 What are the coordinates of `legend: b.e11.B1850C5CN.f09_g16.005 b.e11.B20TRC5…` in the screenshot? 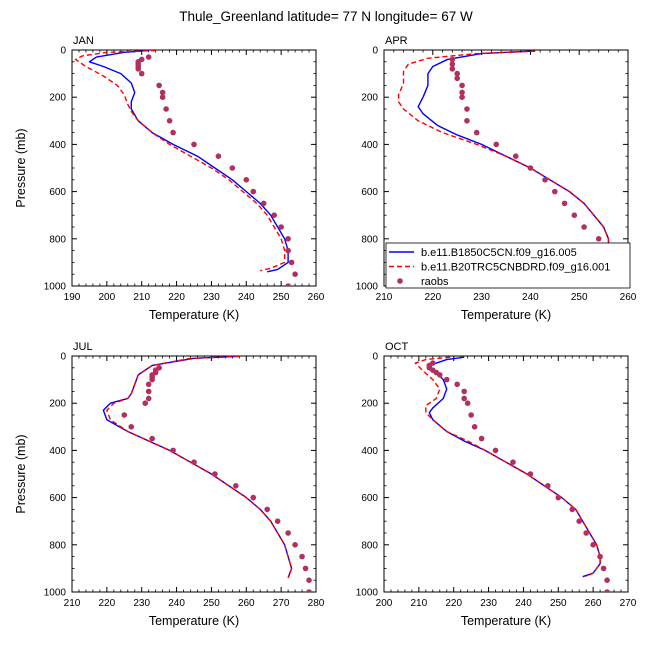 It's located at (508, 265).